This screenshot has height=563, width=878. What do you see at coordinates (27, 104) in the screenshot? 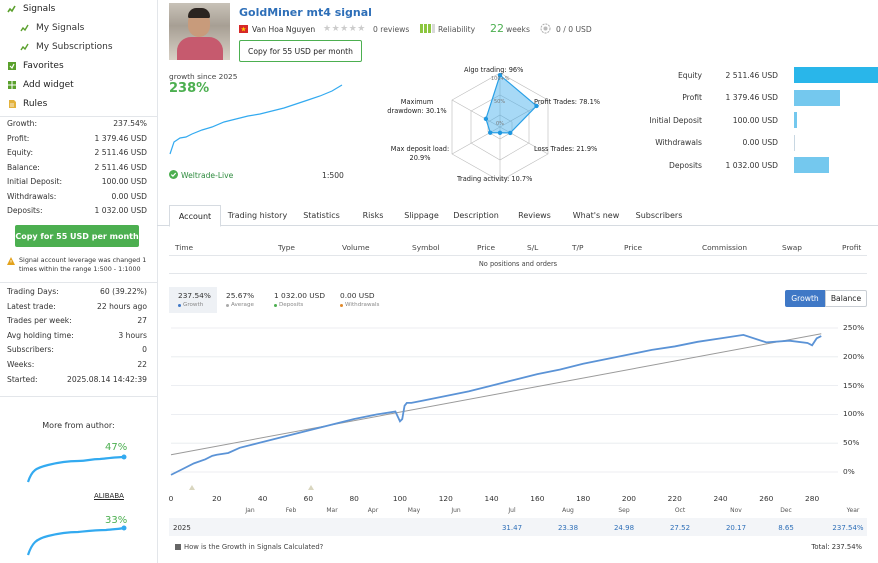
I see `nav-rules: Rules` at bounding box center [27, 104].